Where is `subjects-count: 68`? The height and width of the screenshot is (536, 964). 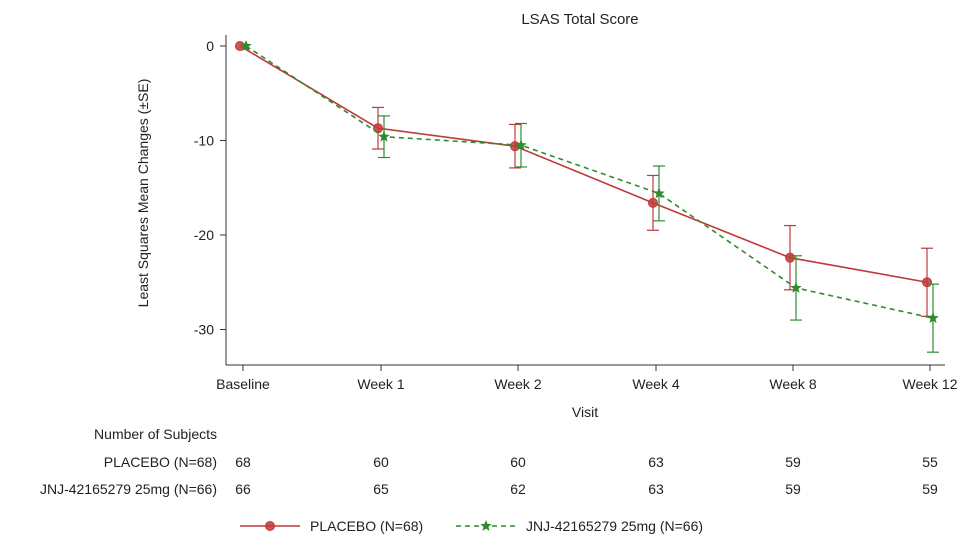 subjects-count: 68 is located at coordinates (243, 462).